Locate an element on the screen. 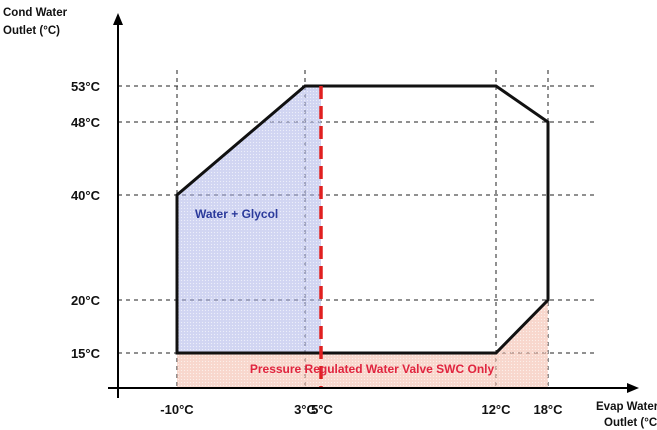 The image size is (657, 430). pressure-valve-region is located at coordinates (362, 344).